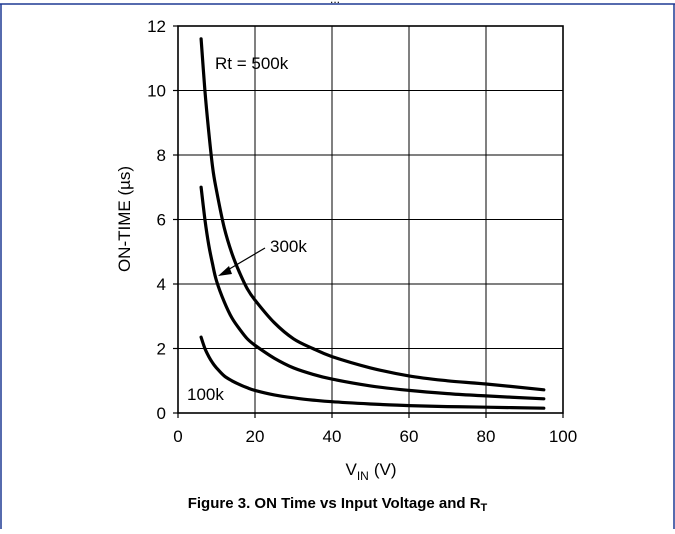 The width and height of the screenshot is (675, 534). Describe the element at coordinates (288, 246) in the screenshot. I see `annotation-300k: 300k` at that location.